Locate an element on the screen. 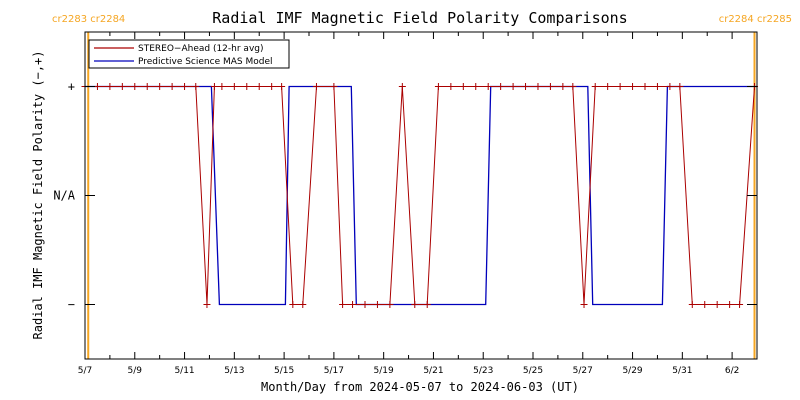  carrington-label-left: cr2283 cr2284 is located at coordinates (88, 19).